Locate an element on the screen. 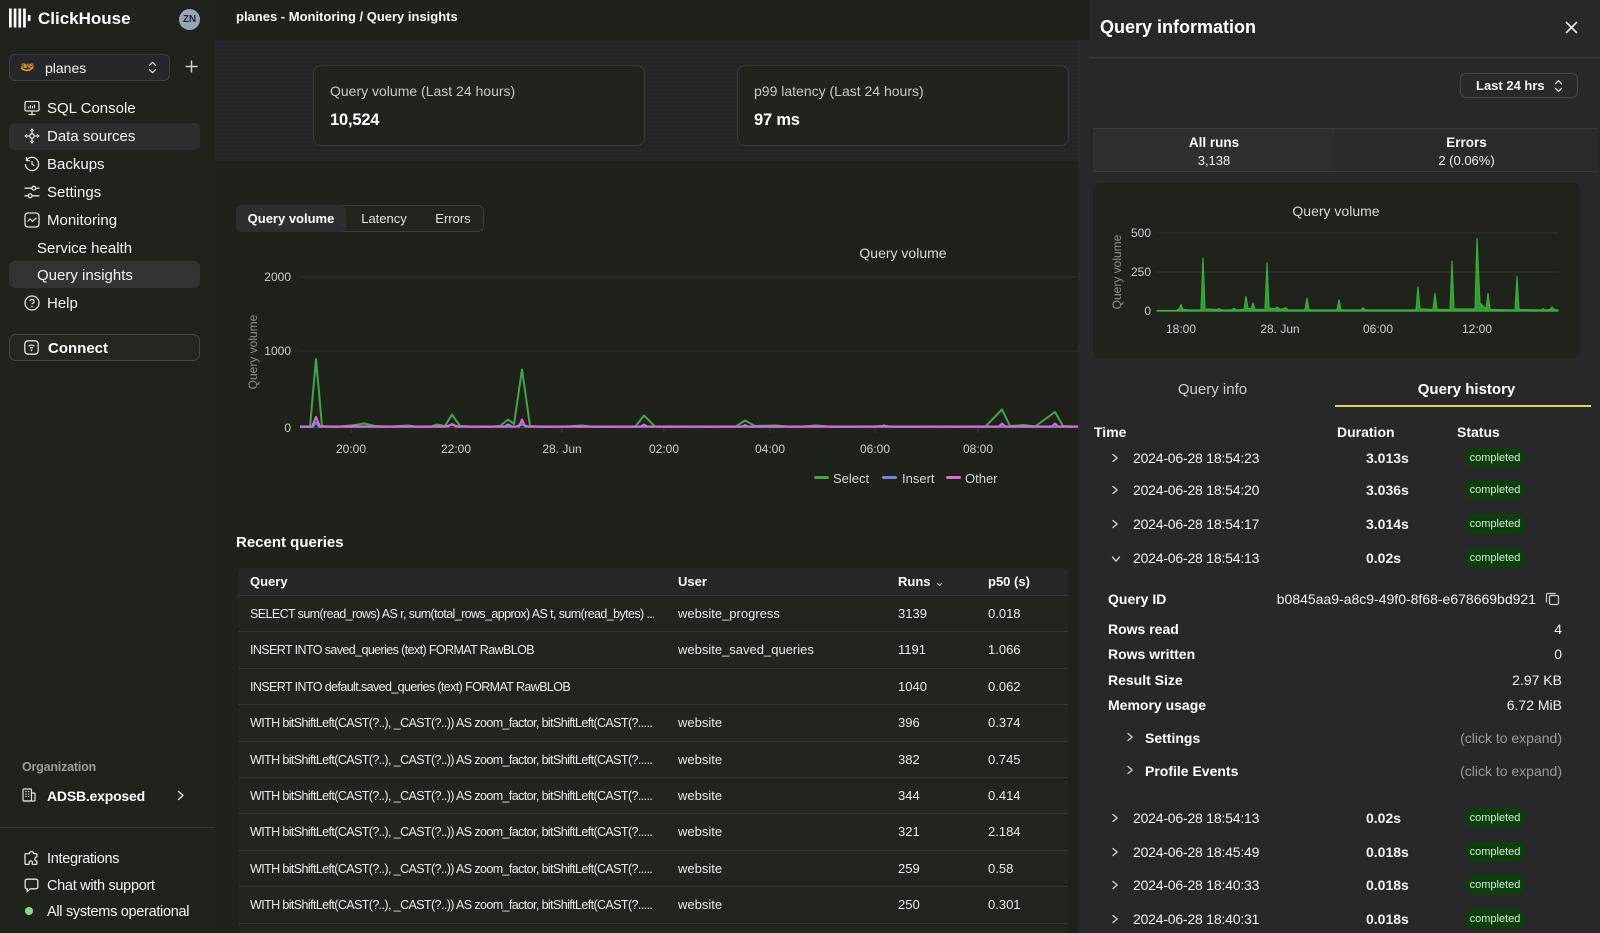 This screenshot has width=1600, height=933. svg-text: 20:00 is located at coordinates (351, 449).